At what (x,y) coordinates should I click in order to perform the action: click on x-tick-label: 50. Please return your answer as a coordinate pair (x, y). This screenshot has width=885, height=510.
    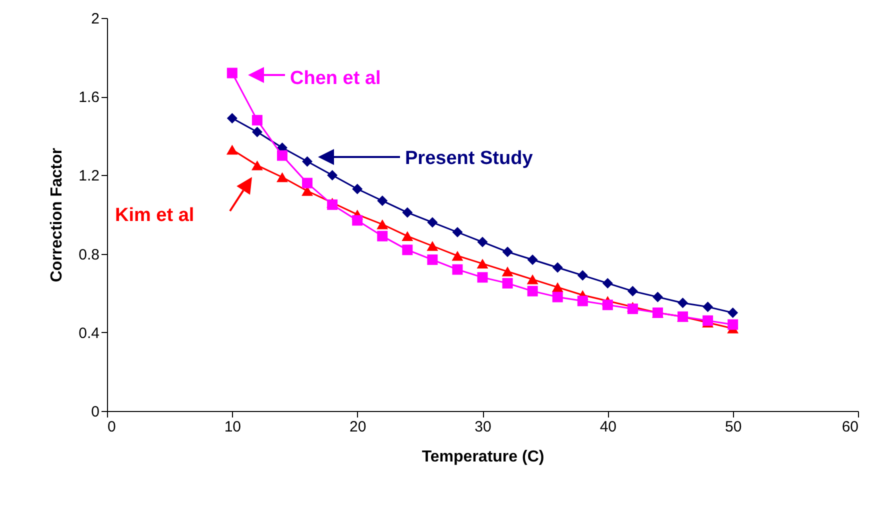
    Looking at the image, I should click on (733, 427).